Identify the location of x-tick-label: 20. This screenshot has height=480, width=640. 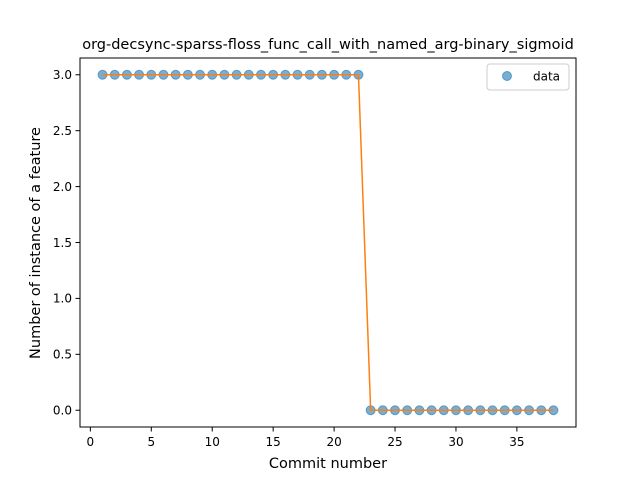
(333, 442).